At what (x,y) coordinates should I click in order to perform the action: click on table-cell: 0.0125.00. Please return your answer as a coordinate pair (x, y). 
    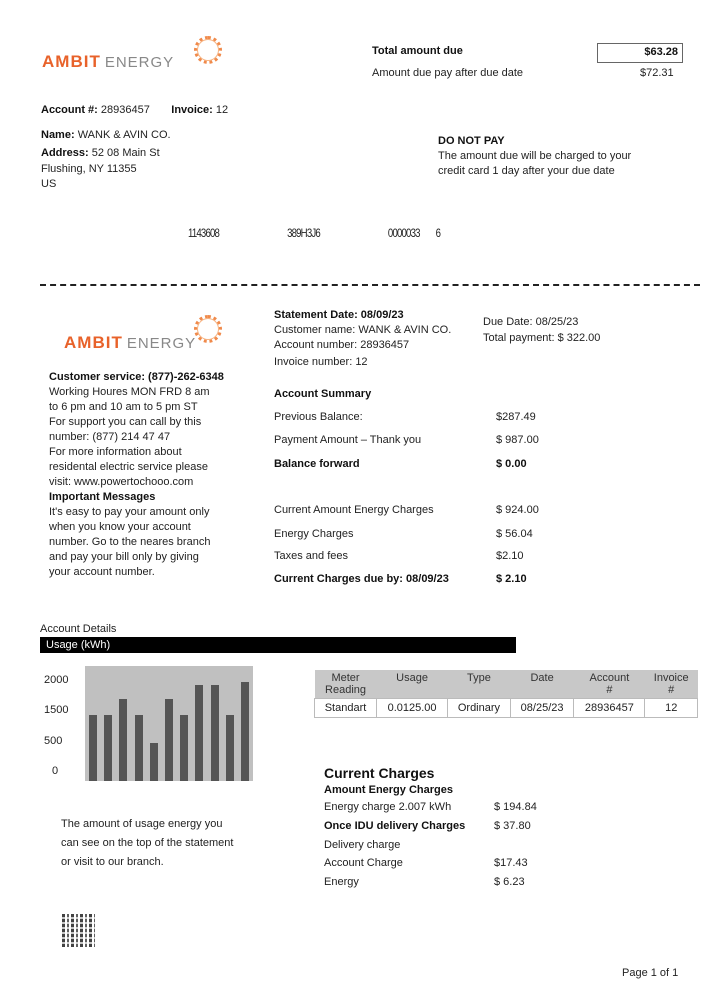
    Looking at the image, I should click on (412, 708).